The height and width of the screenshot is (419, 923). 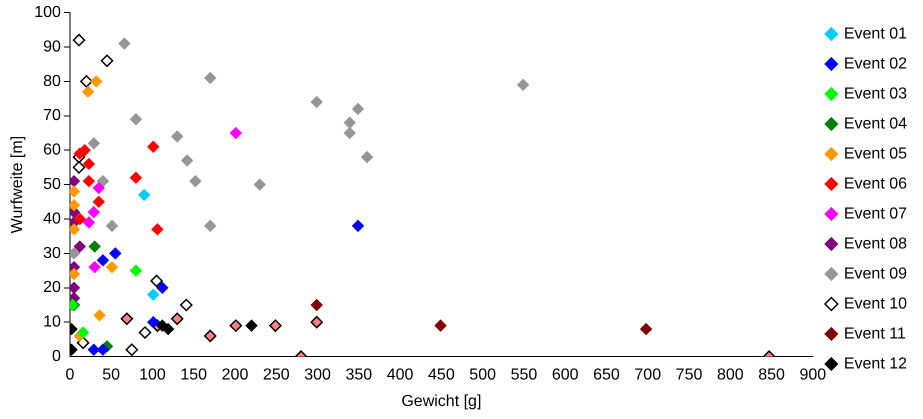 What do you see at coordinates (876, 183) in the screenshot?
I see `legend-label: Event 06` at bounding box center [876, 183].